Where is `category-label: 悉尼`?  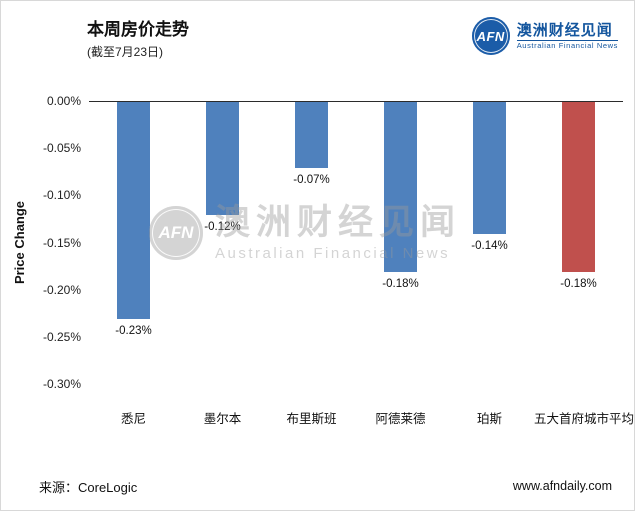
category-label: 悉尼 is located at coordinates (133, 419).